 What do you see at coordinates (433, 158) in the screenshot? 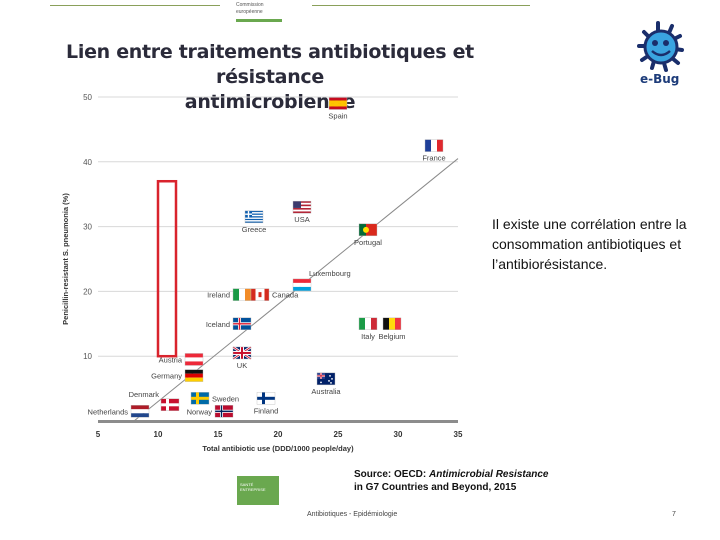
I see `data-label-france: France` at bounding box center [433, 158].